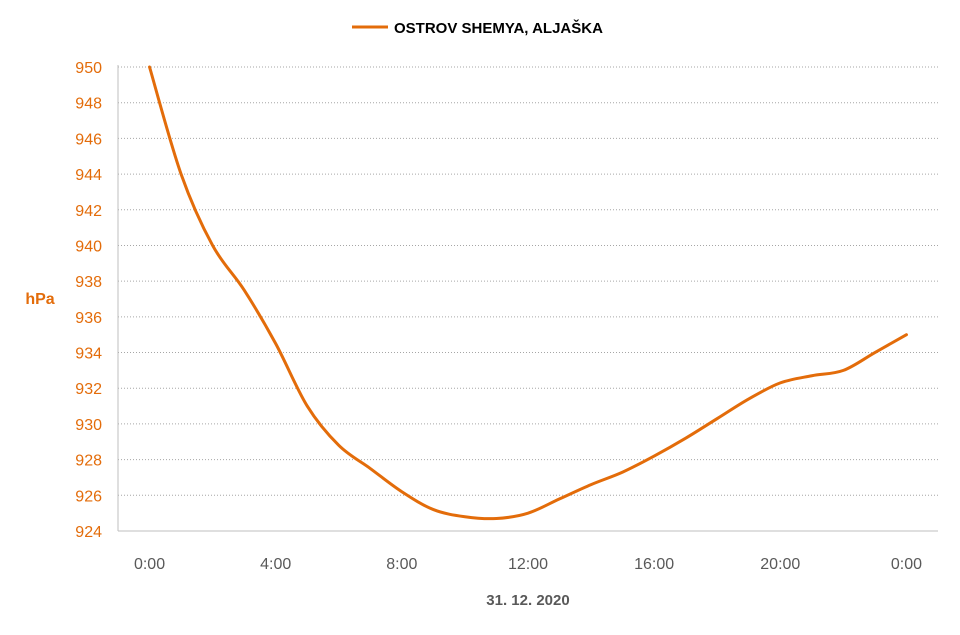 This screenshot has width=960, height=635. Describe the element at coordinates (88, 532) in the screenshot. I see `y-tick-label: 924` at that location.